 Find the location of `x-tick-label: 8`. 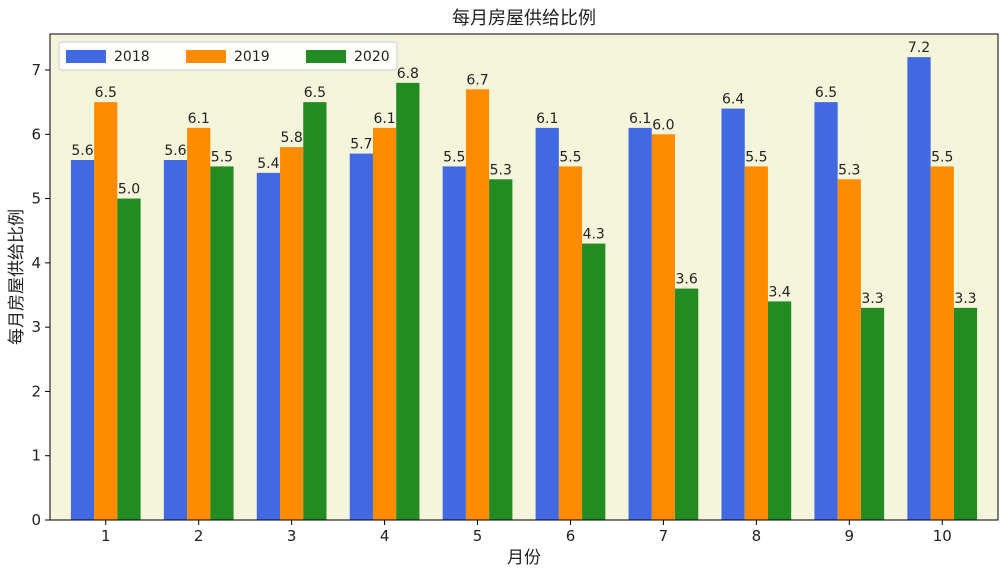

x-tick-label: 8 is located at coordinates (757, 536).